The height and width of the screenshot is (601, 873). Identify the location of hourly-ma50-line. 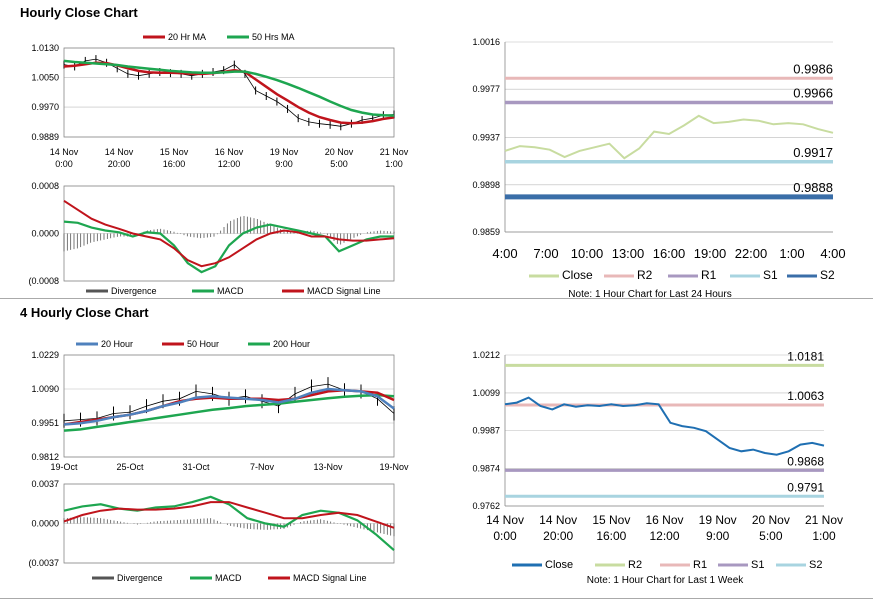
(229, 88).